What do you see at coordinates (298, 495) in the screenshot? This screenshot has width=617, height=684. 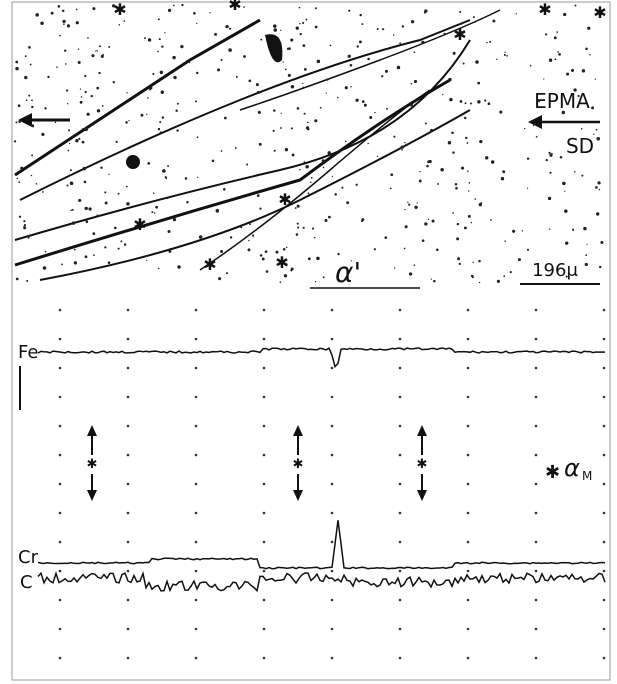 I see `arrow-head` at bounding box center [298, 495].